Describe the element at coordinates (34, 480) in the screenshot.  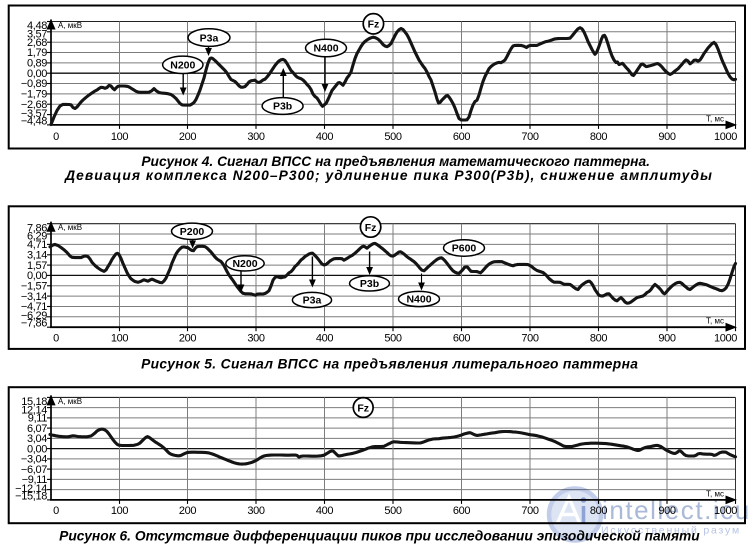
I see `svg-text: −9,11` at that location.